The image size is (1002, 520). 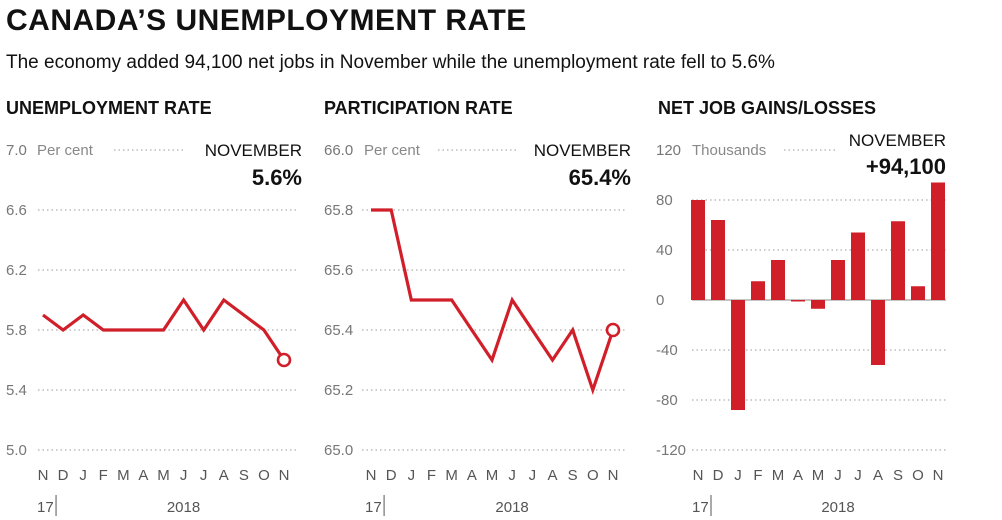 I want to click on participation-note-value: 65.4%, so click(x=599, y=177).